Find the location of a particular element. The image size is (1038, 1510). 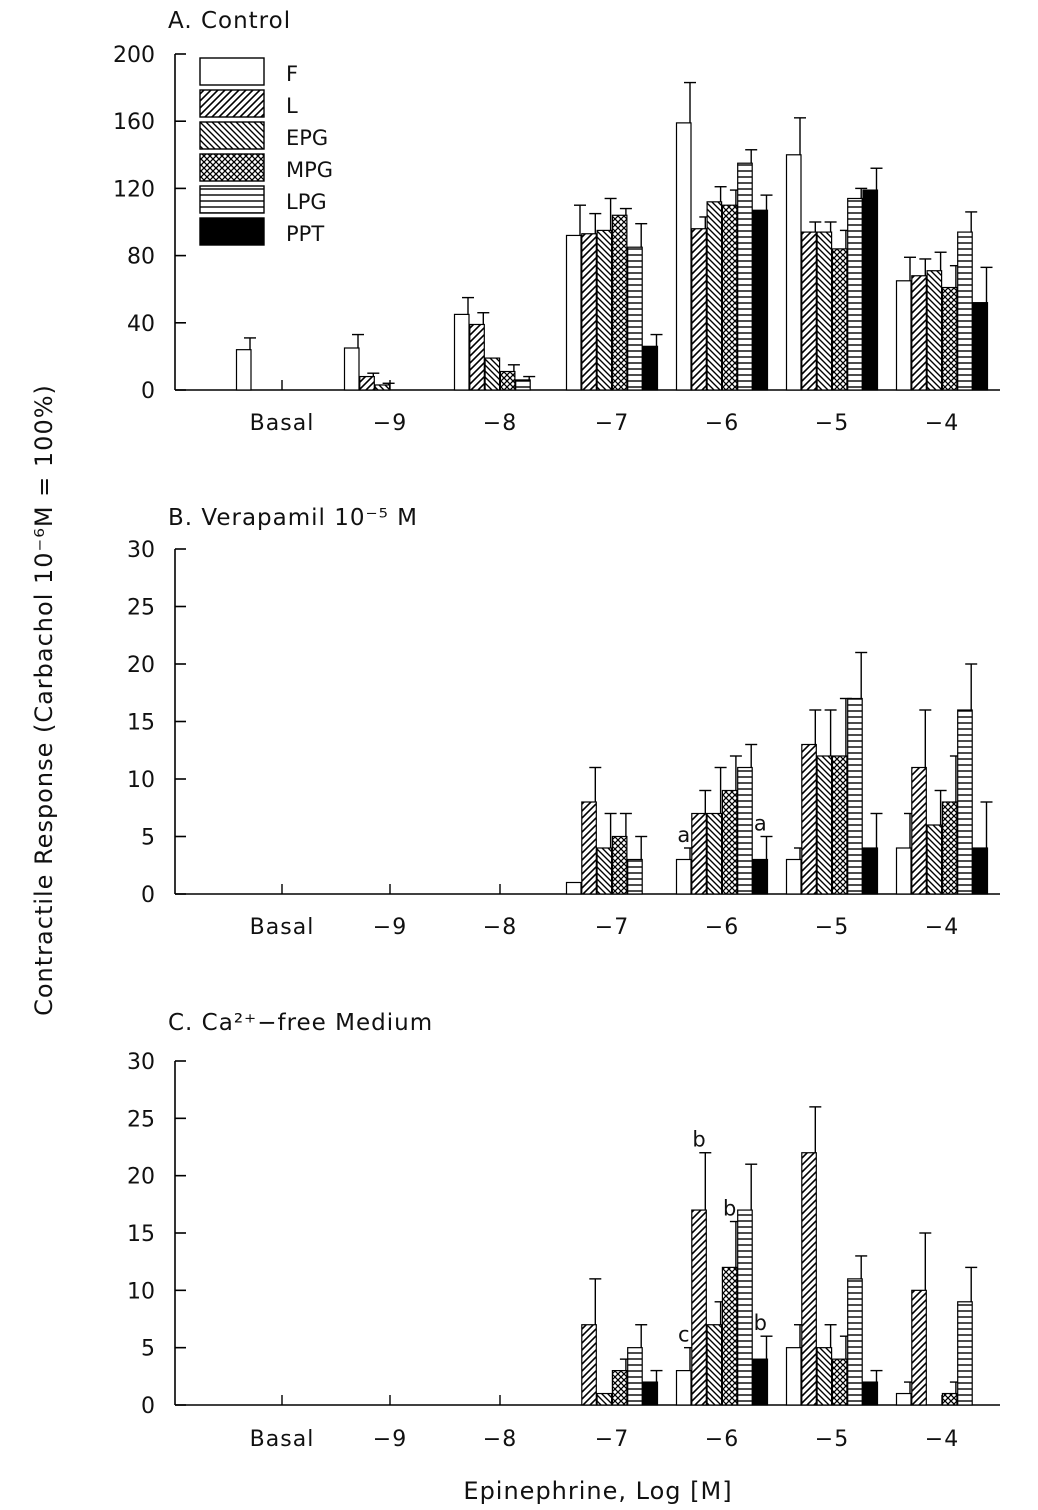

y-tick-label: 80 is located at coordinates (141, 257).